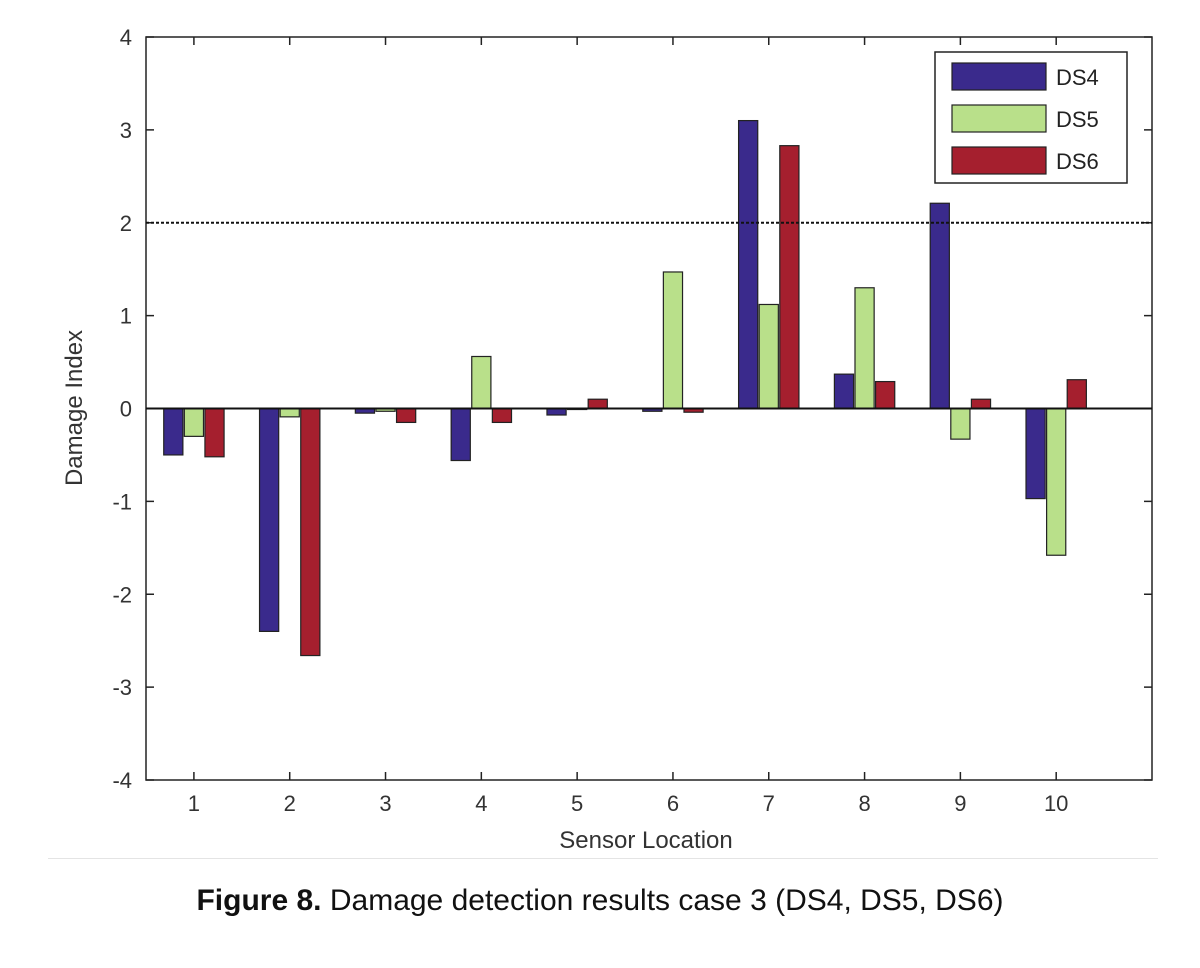 The image size is (1200, 968). Describe the element at coordinates (290, 803) in the screenshot. I see `x-tick-label: 2` at that location.